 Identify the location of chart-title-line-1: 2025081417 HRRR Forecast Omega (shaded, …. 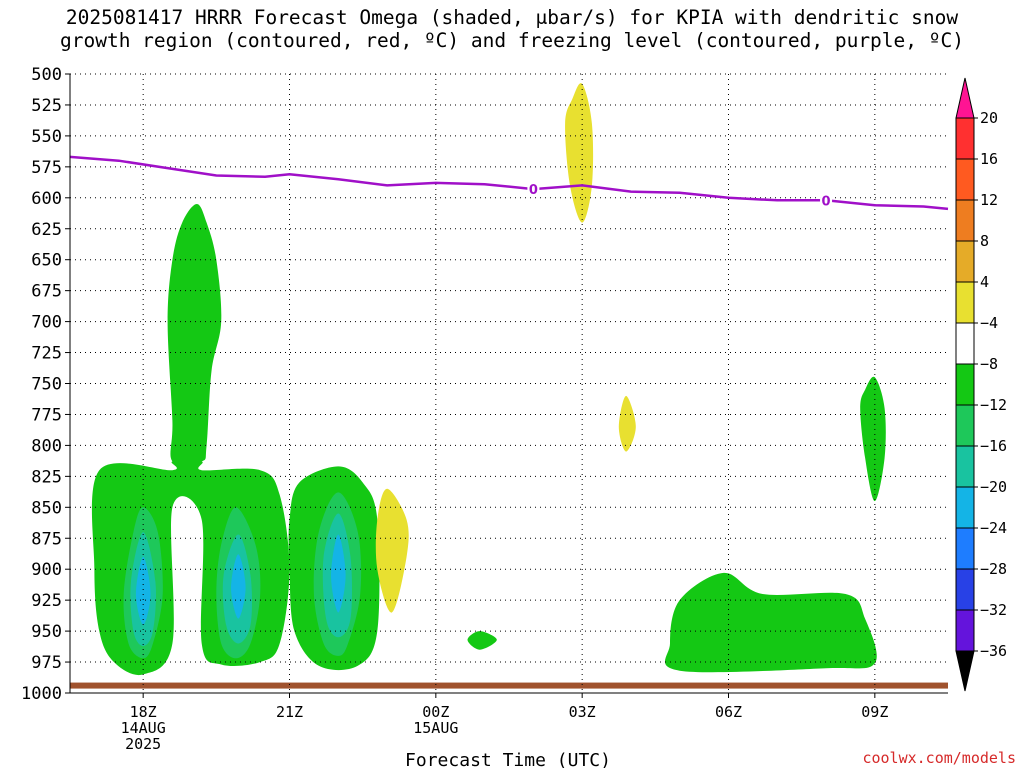
(512, 17).